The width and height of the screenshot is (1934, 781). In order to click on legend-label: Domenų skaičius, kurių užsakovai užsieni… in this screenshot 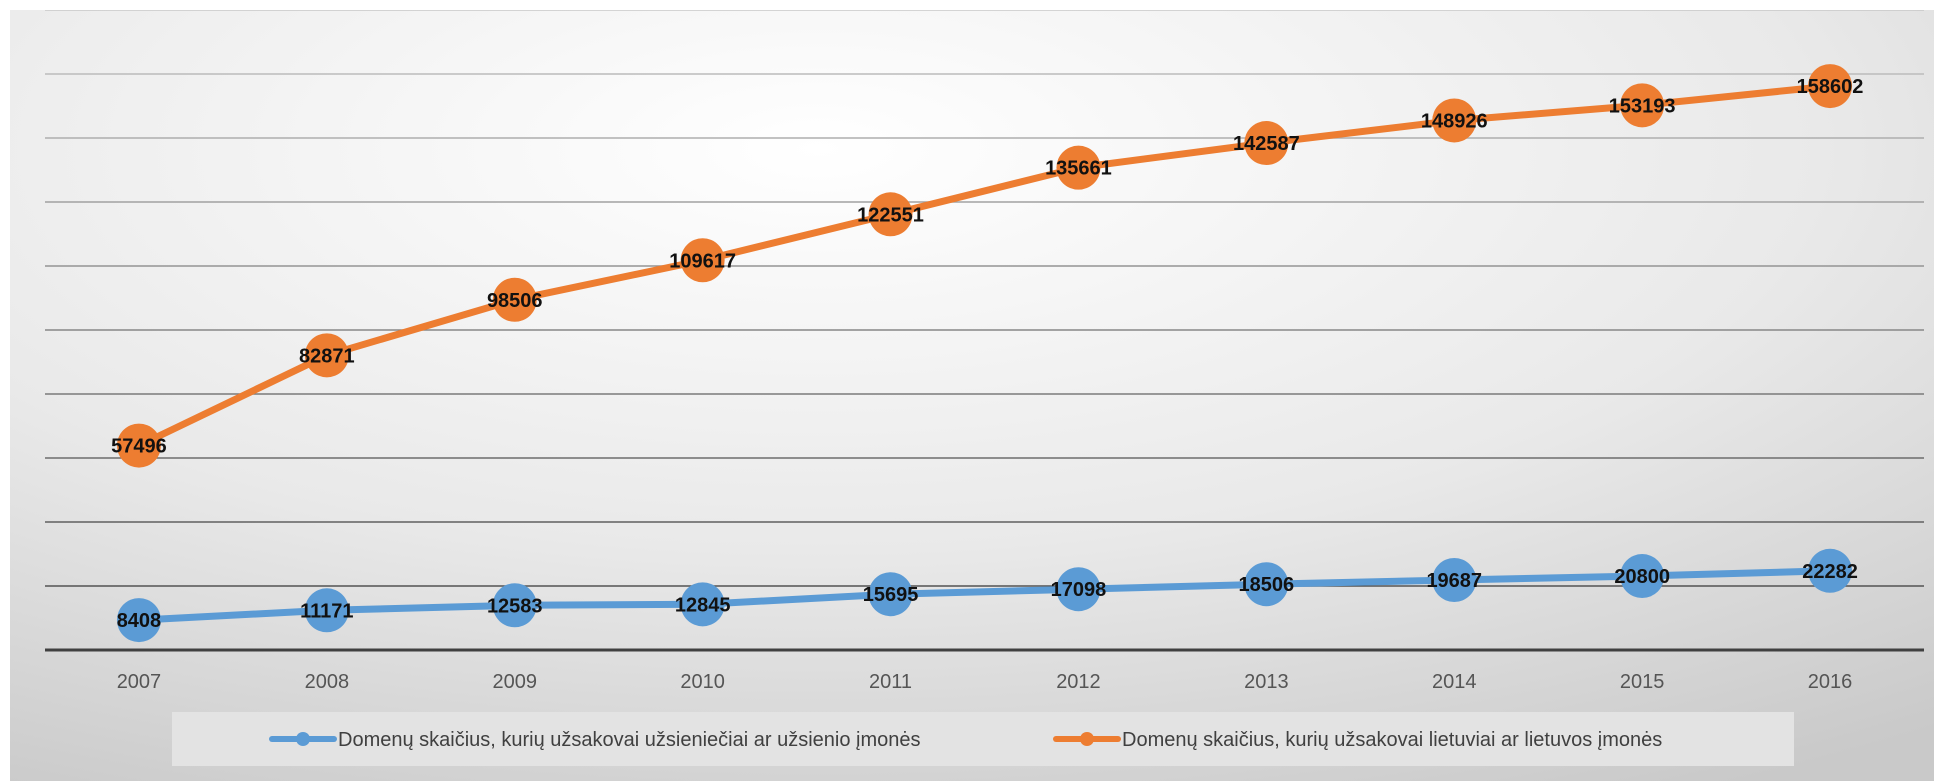, I will do `click(629, 740)`.